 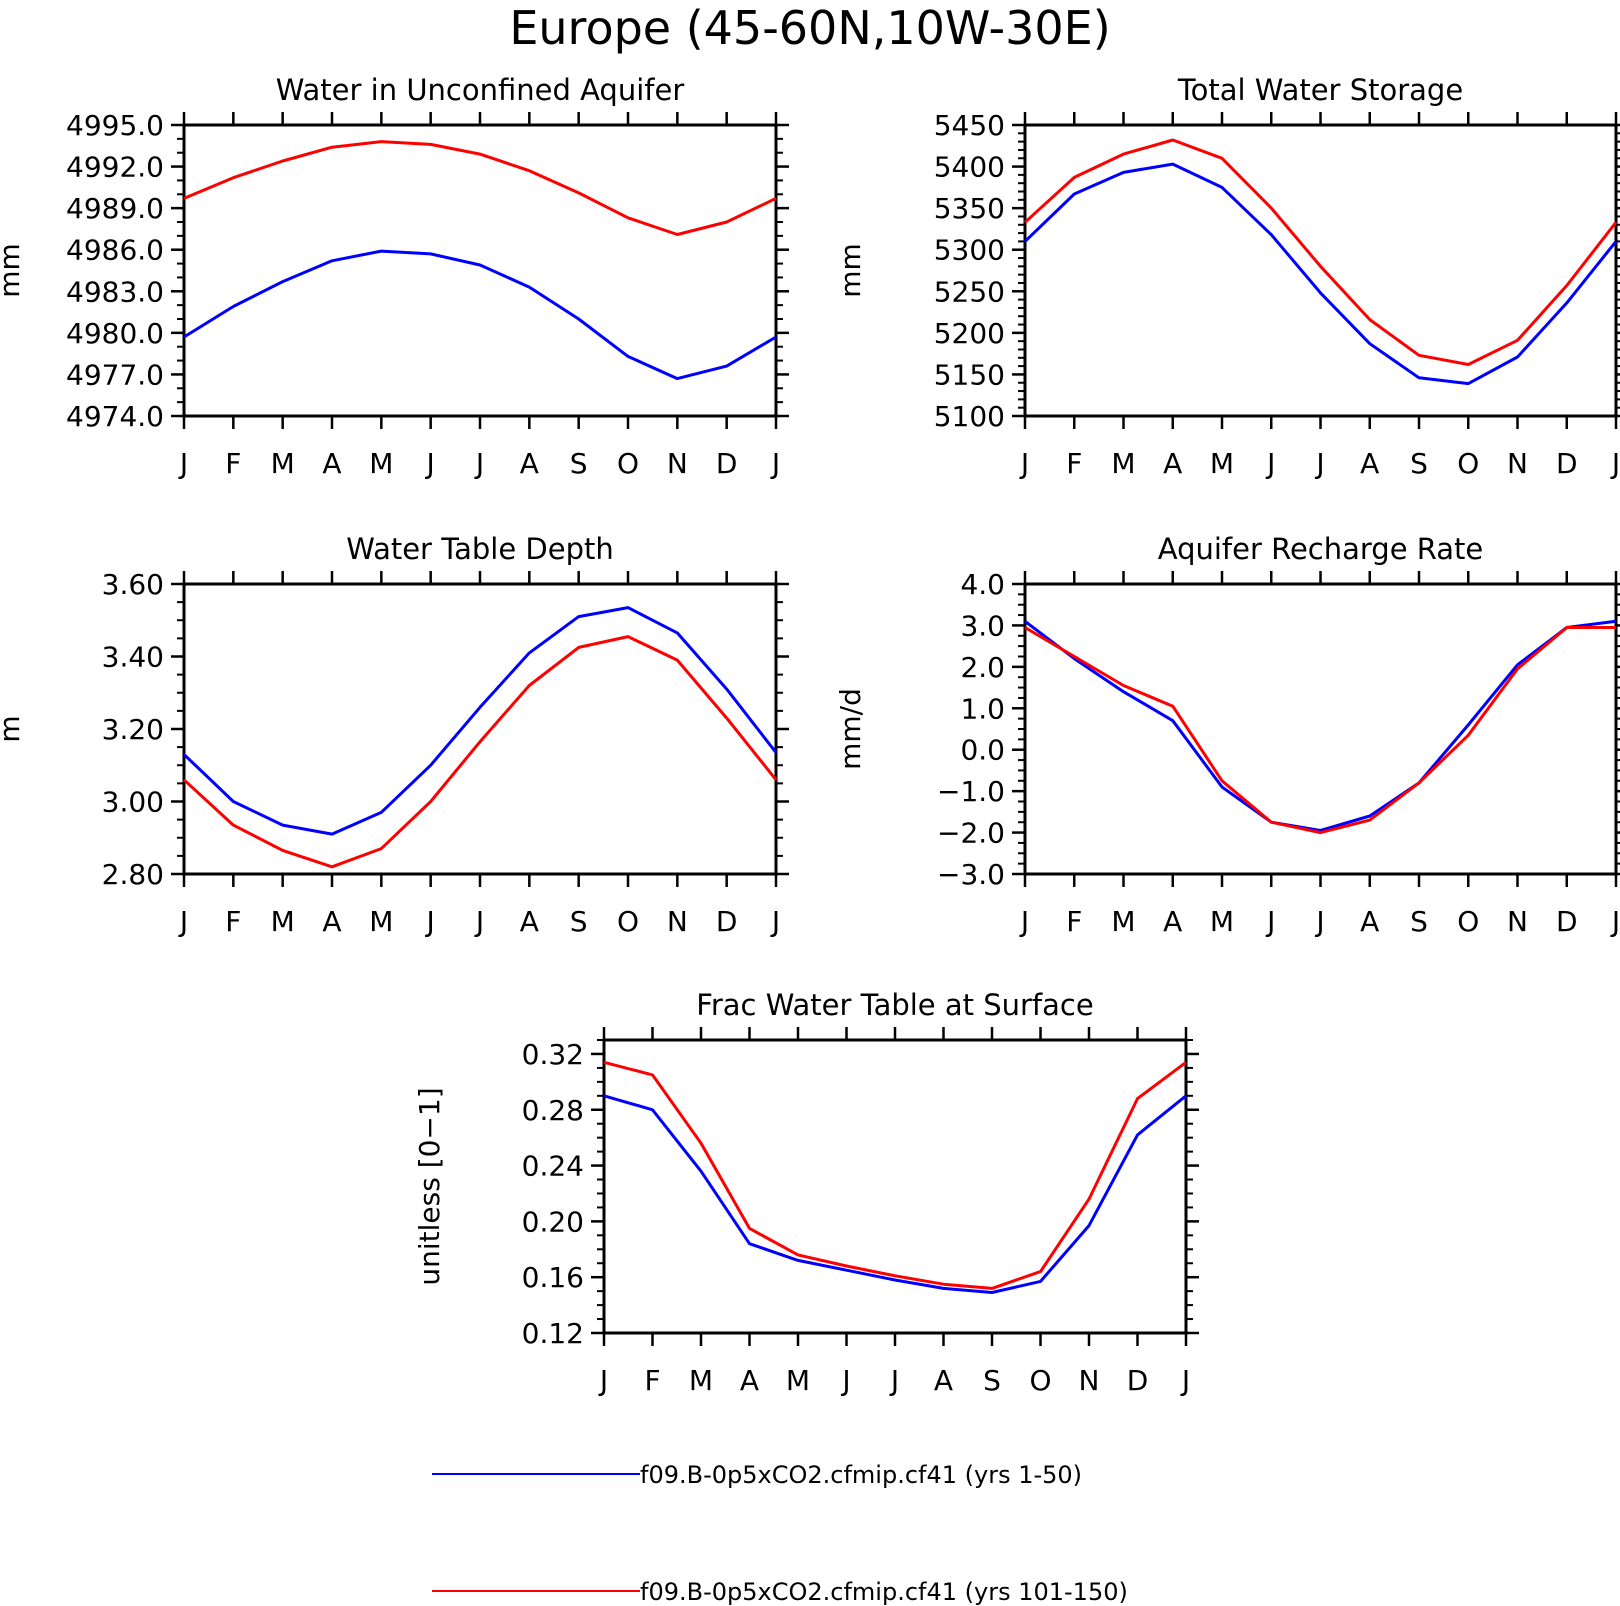 What do you see at coordinates (133, 874) in the screenshot?
I see `y-tick-label: 2.80` at bounding box center [133, 874].